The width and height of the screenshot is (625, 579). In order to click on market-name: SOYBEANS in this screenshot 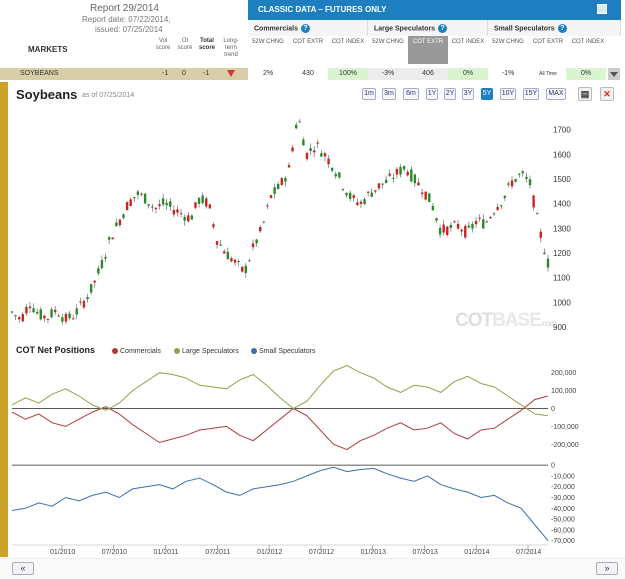, I will do `click(39, 73)`.